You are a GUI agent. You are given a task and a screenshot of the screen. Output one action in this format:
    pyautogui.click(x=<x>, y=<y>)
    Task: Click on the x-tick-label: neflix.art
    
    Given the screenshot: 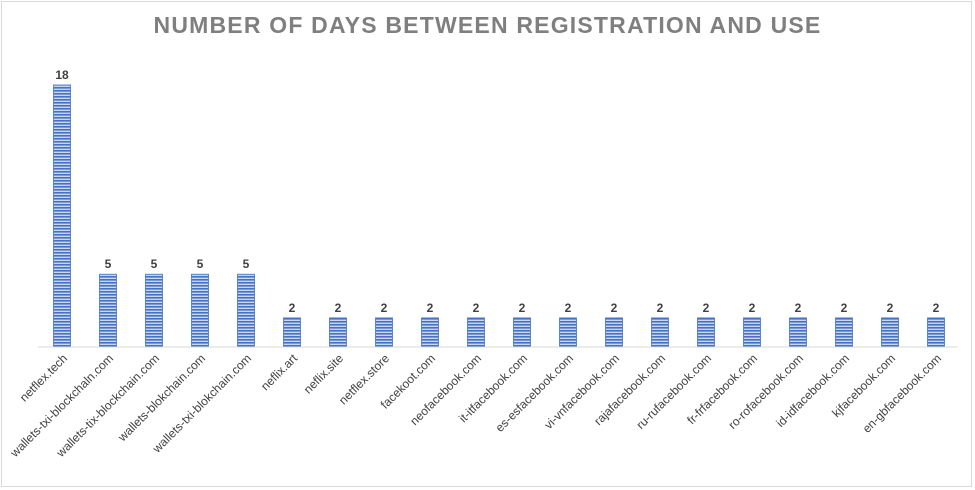 What is the action you would take?
    pyautogui.click(x=279, y=372)
    